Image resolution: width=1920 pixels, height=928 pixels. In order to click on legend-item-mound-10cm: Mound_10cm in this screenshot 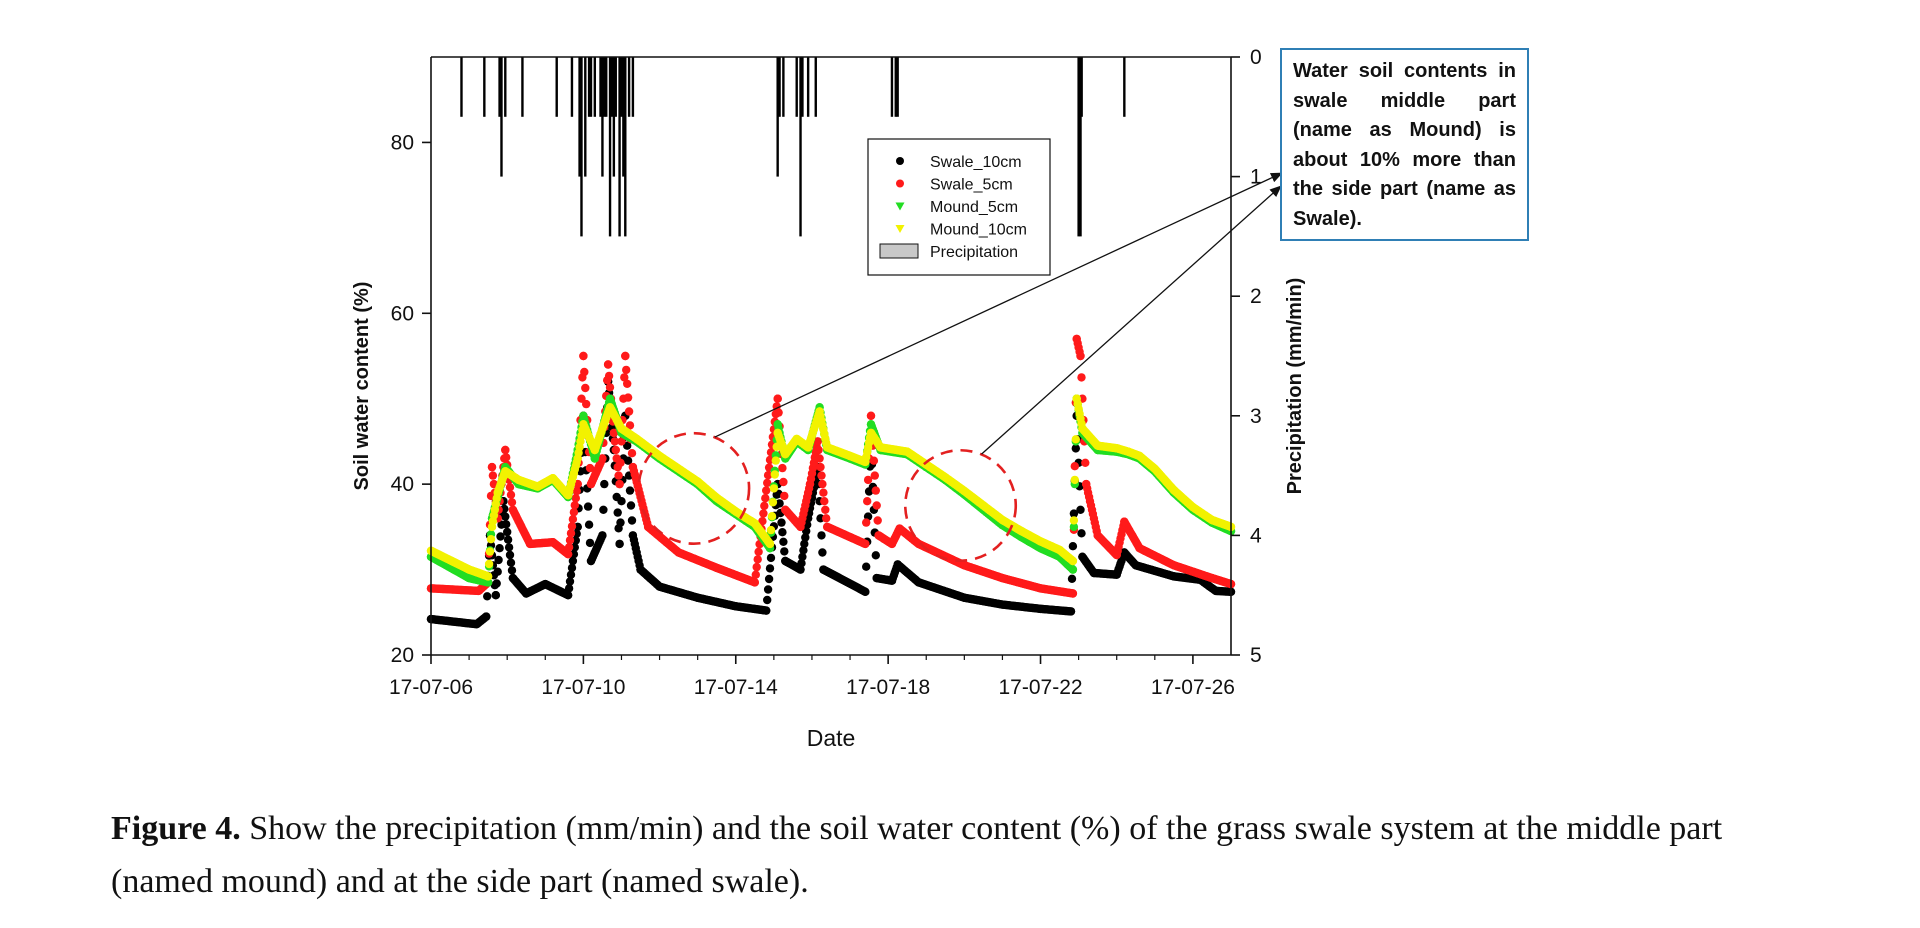, I will do `click(961, 230)`.